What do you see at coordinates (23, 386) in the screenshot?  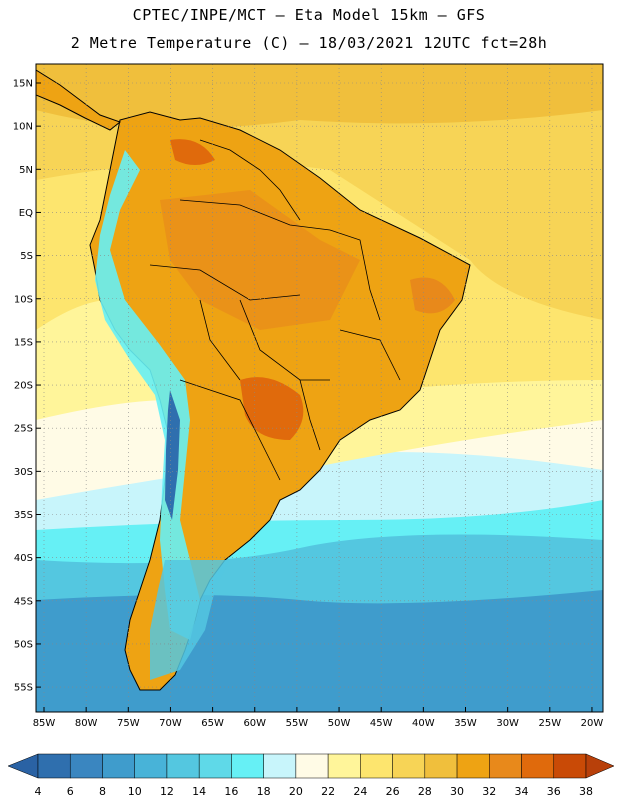 I see `lat-tick-label: 20S` at bounding box center [23, 386].